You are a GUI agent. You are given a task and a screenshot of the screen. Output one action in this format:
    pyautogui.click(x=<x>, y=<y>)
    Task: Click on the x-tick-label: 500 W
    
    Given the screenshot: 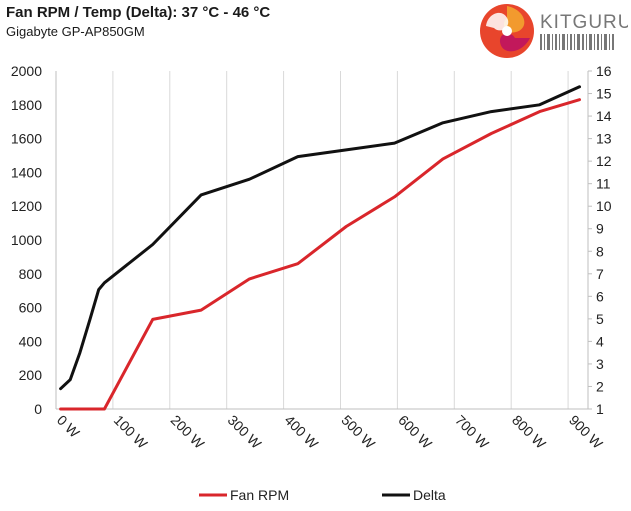 What is the action you would take?
    pyautogui.click(x=358, y=432)
    